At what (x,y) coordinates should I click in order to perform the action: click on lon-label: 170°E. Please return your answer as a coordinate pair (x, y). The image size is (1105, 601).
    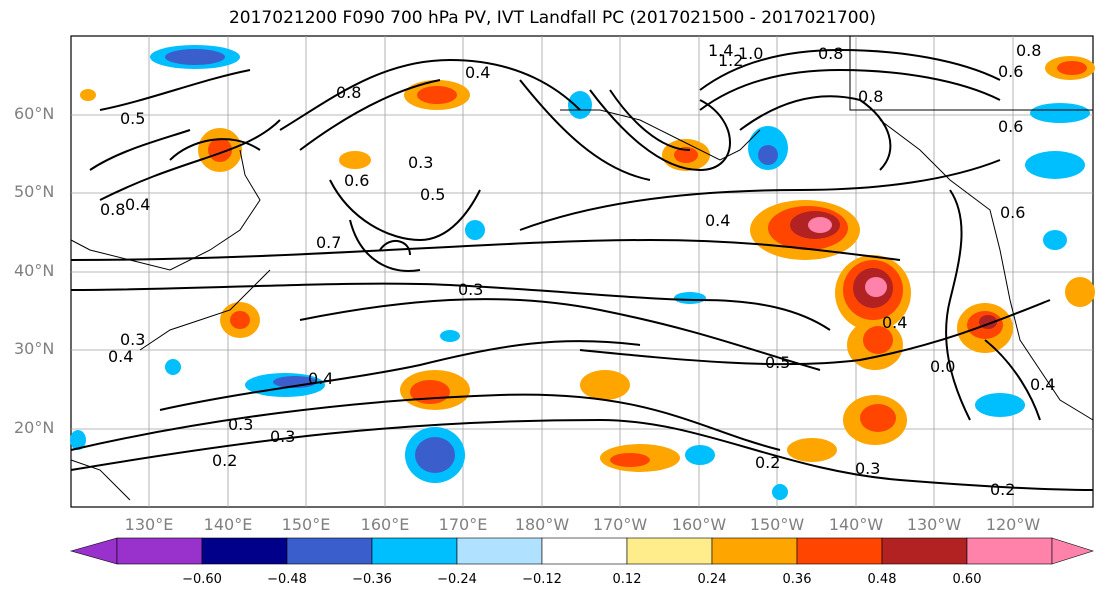
    Looking at the image, I should click on (463, 524).